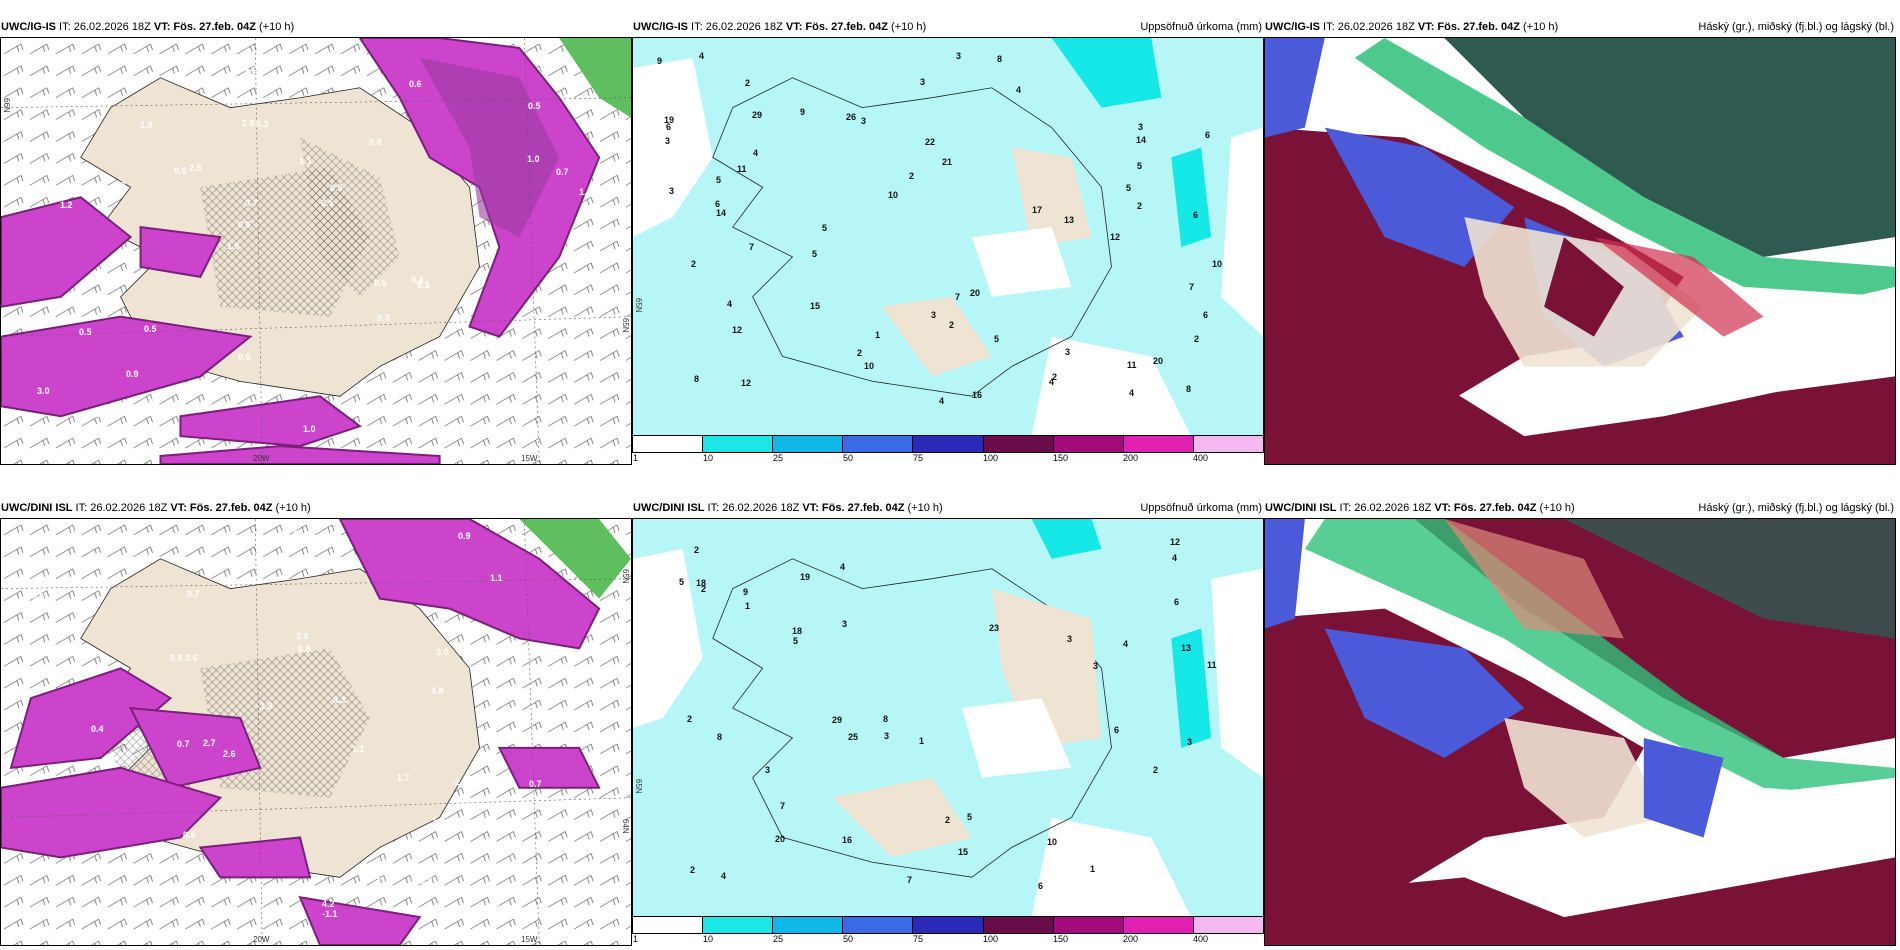  Describe the element at coordinates (625, 826) in the screenshot. I see `axis-label-lat: 64N` at that location.